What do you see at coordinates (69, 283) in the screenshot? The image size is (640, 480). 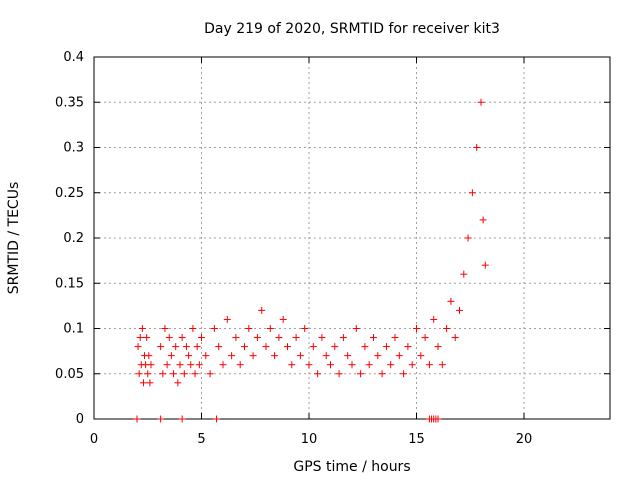 I see `y-tick-label: 0.15` at bounding box center [69, 283].